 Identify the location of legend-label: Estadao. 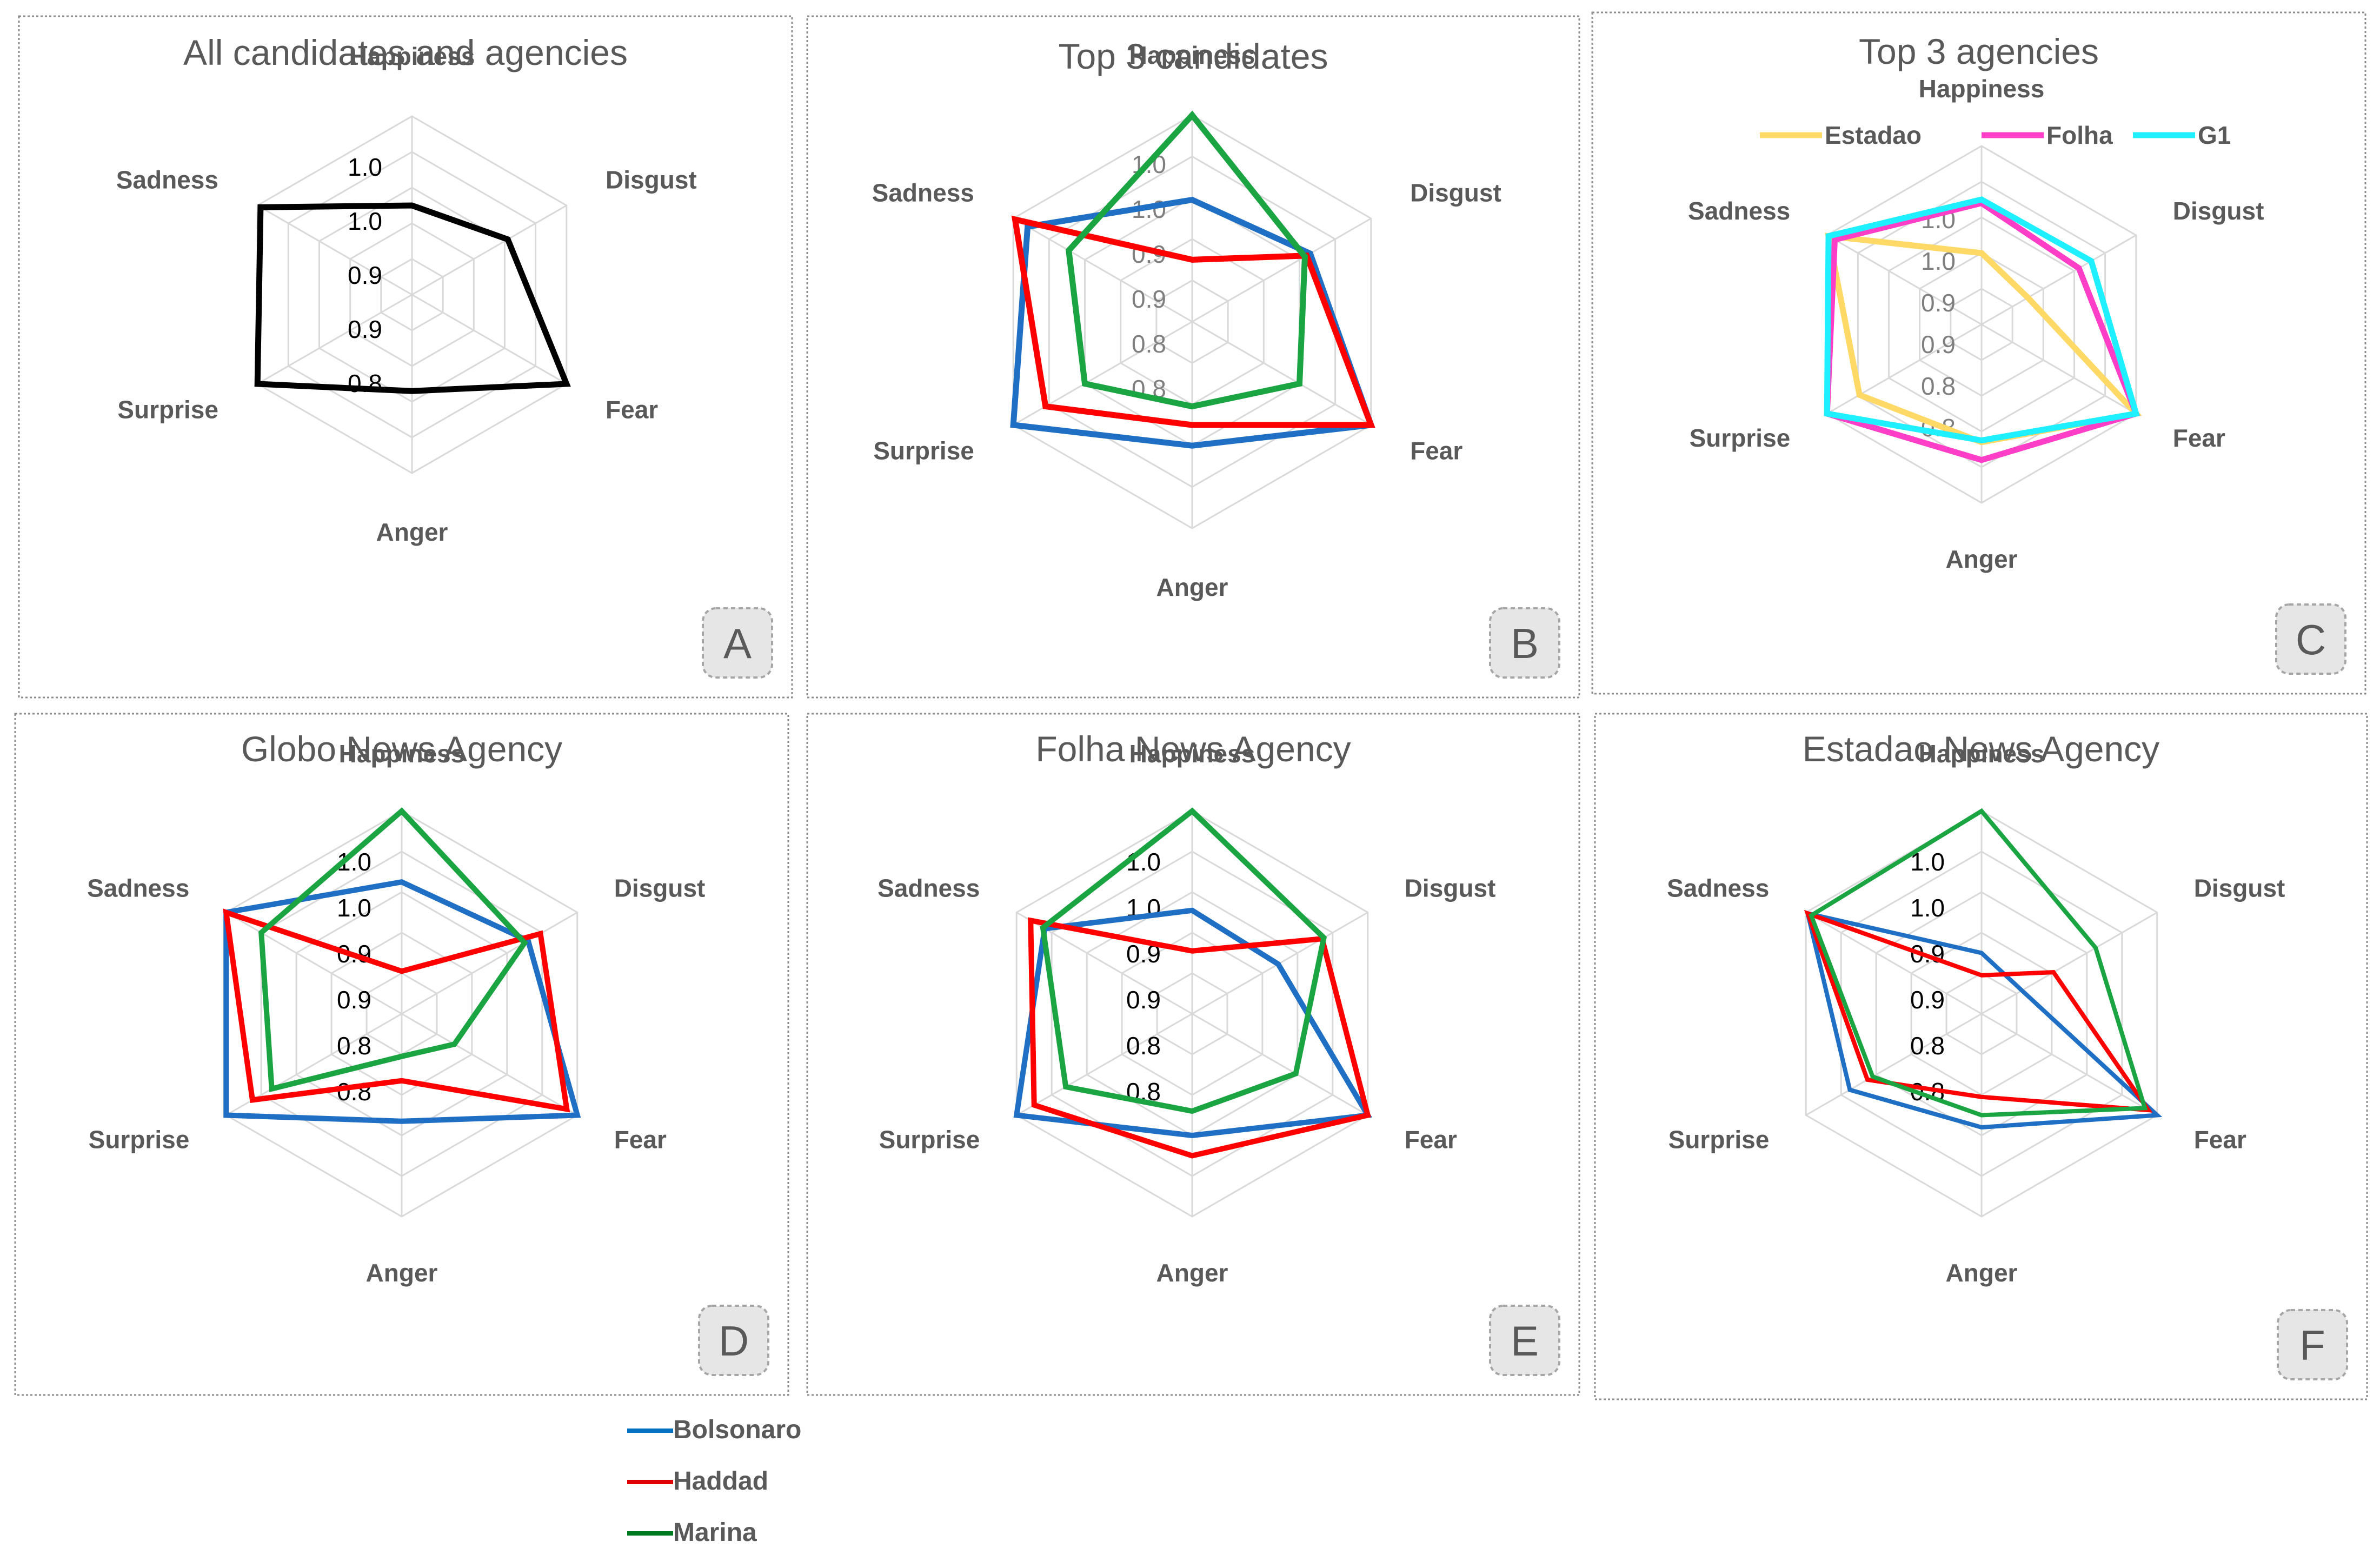
(1874, 135).